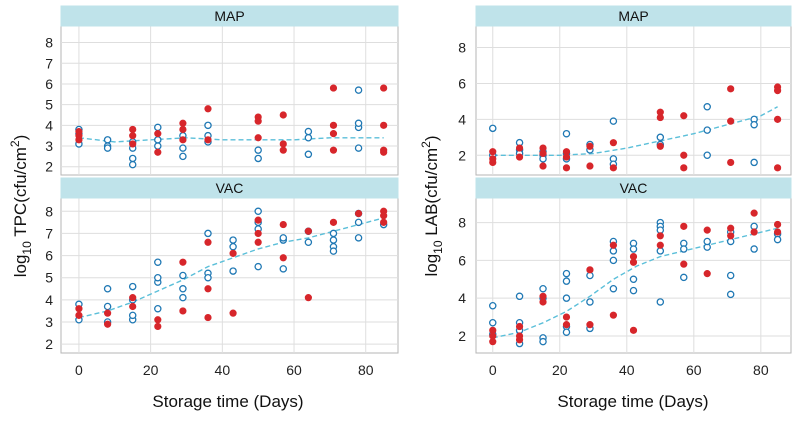 The width and height of the screenshot is (794, 422). Describe the element at coordinates (462, 48) in the screenshot. I see `right-map-y-tick-label: 8` at that location.